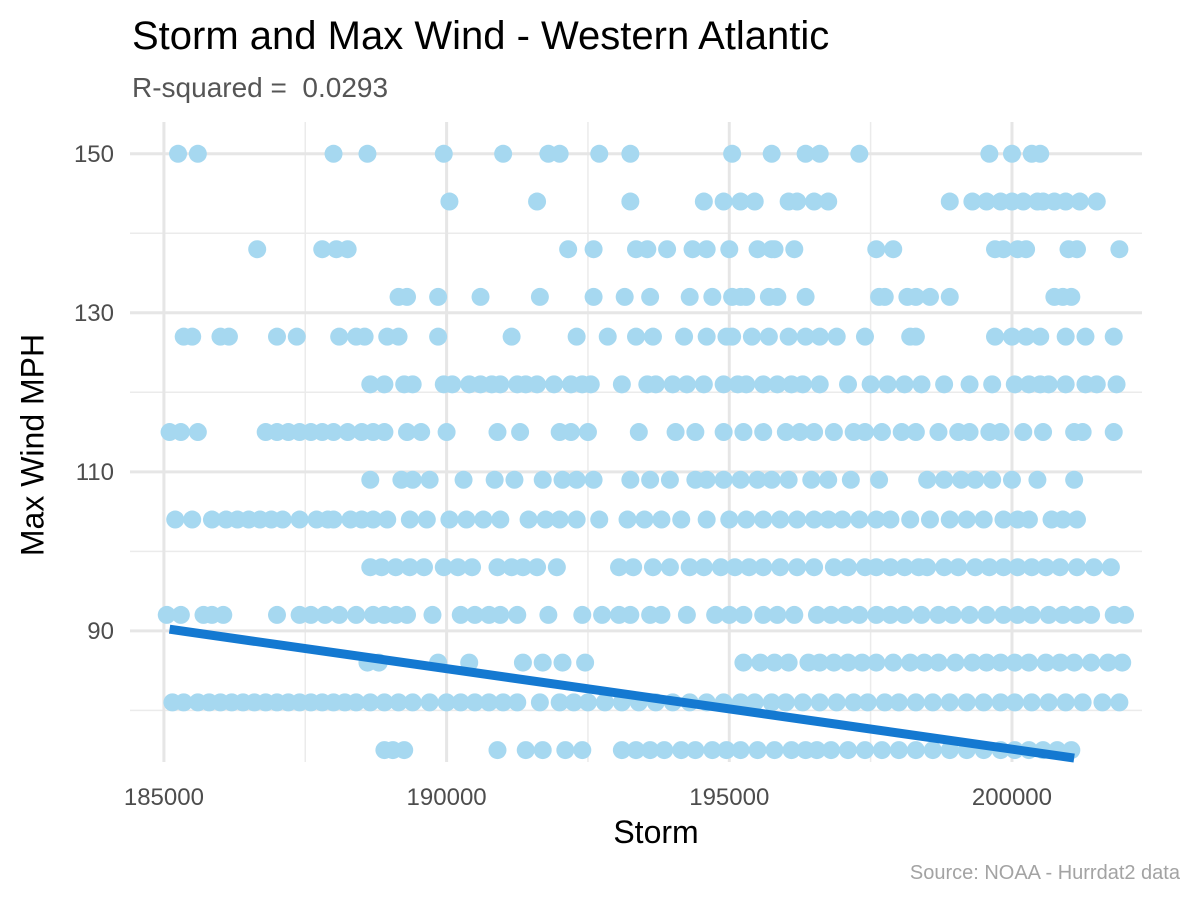 Image resolution: width=1200 pixels, height=900 pixels. Describe the element at coordinates (447, 797) in the screenshot. I see `x-tick-label: 190000` at that location.